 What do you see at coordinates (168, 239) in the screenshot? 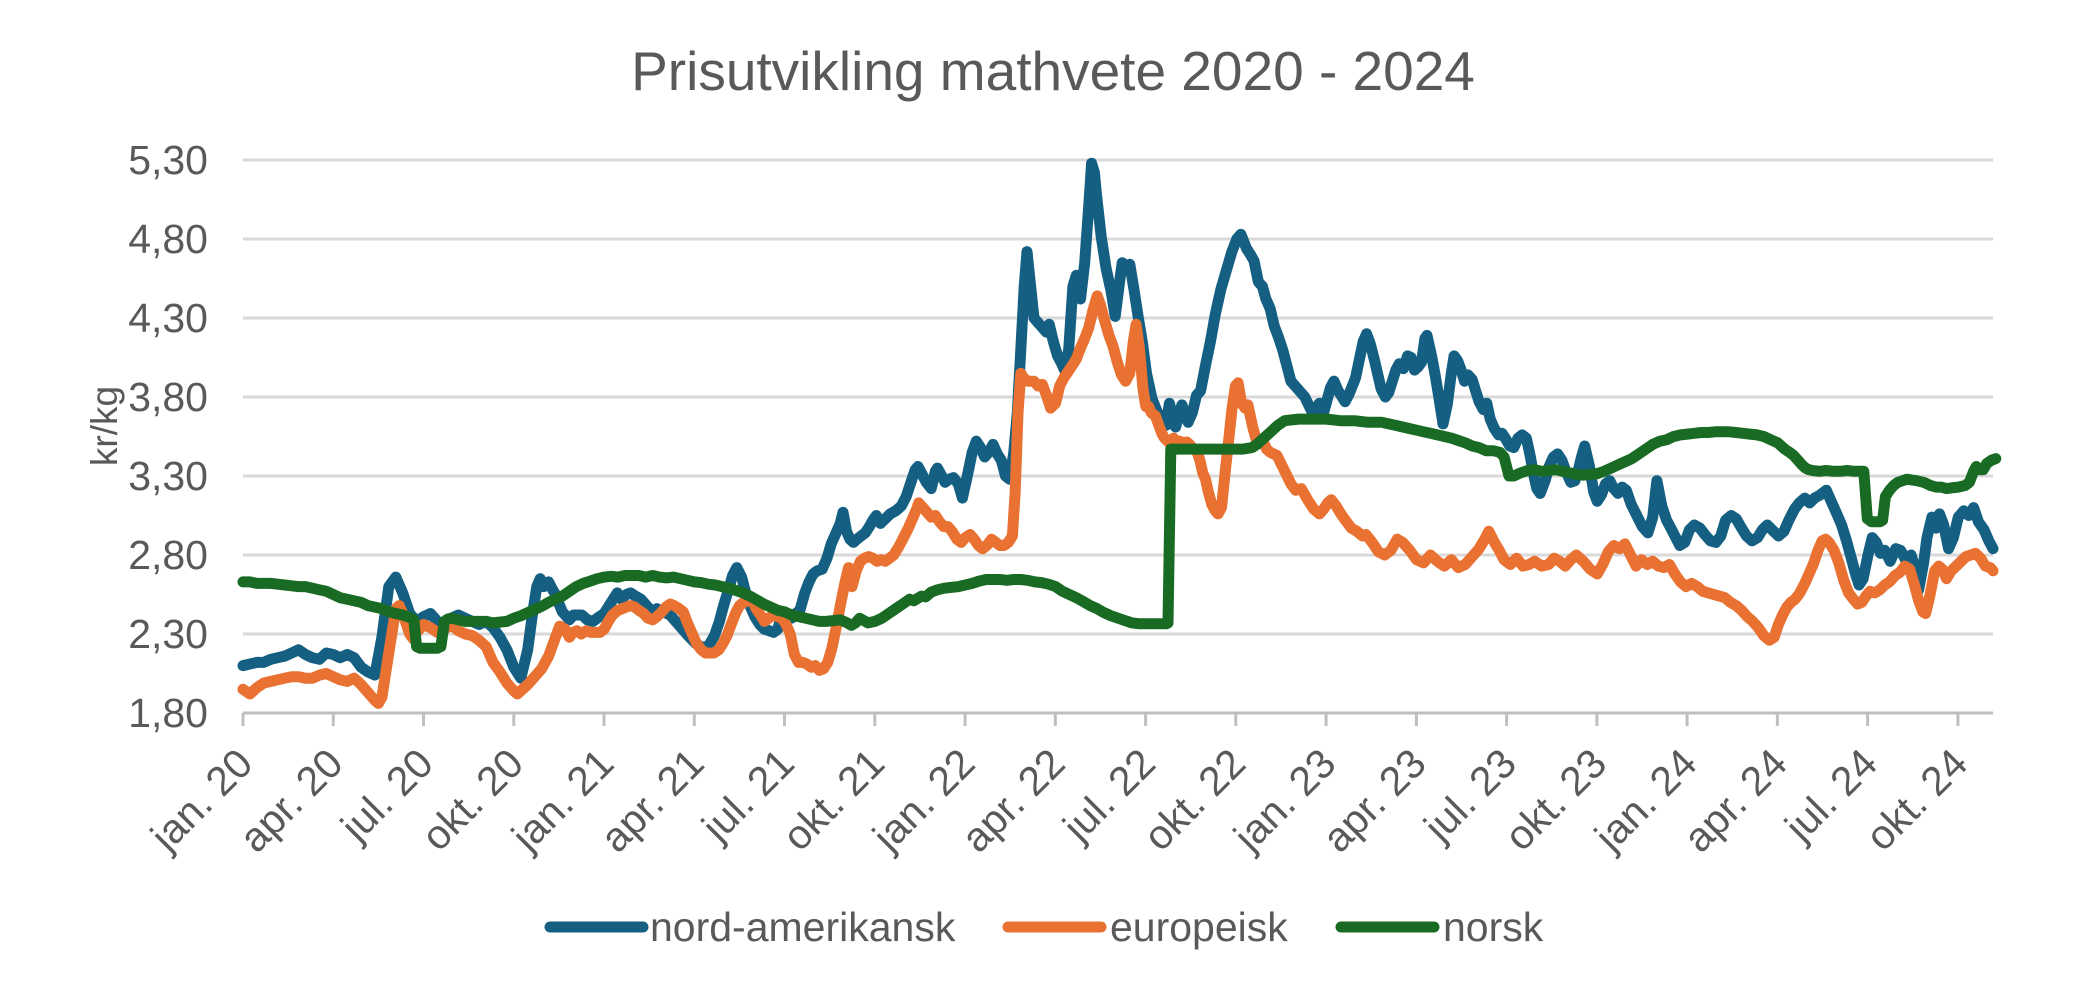
I see `svg-text: 4,80` at bounding box center [168, 239].